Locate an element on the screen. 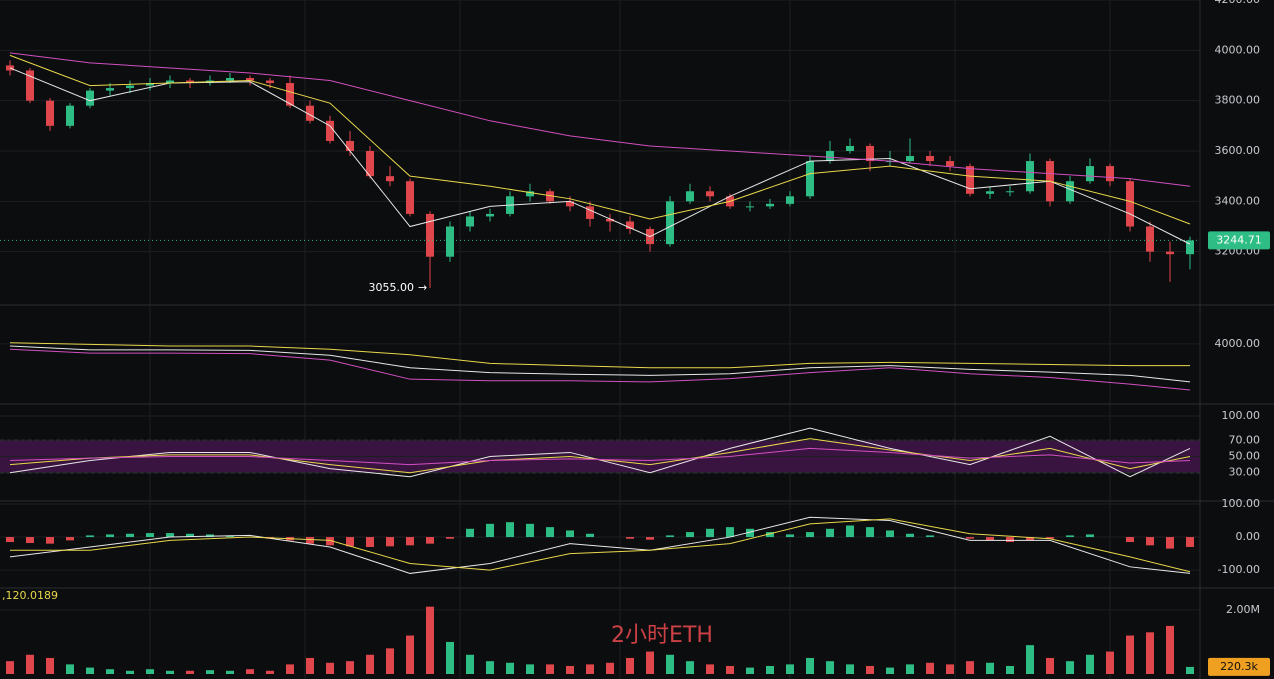 The image size is (1274, 679). last-price-label: 3244.71 is located at coordinates (1239, 239).